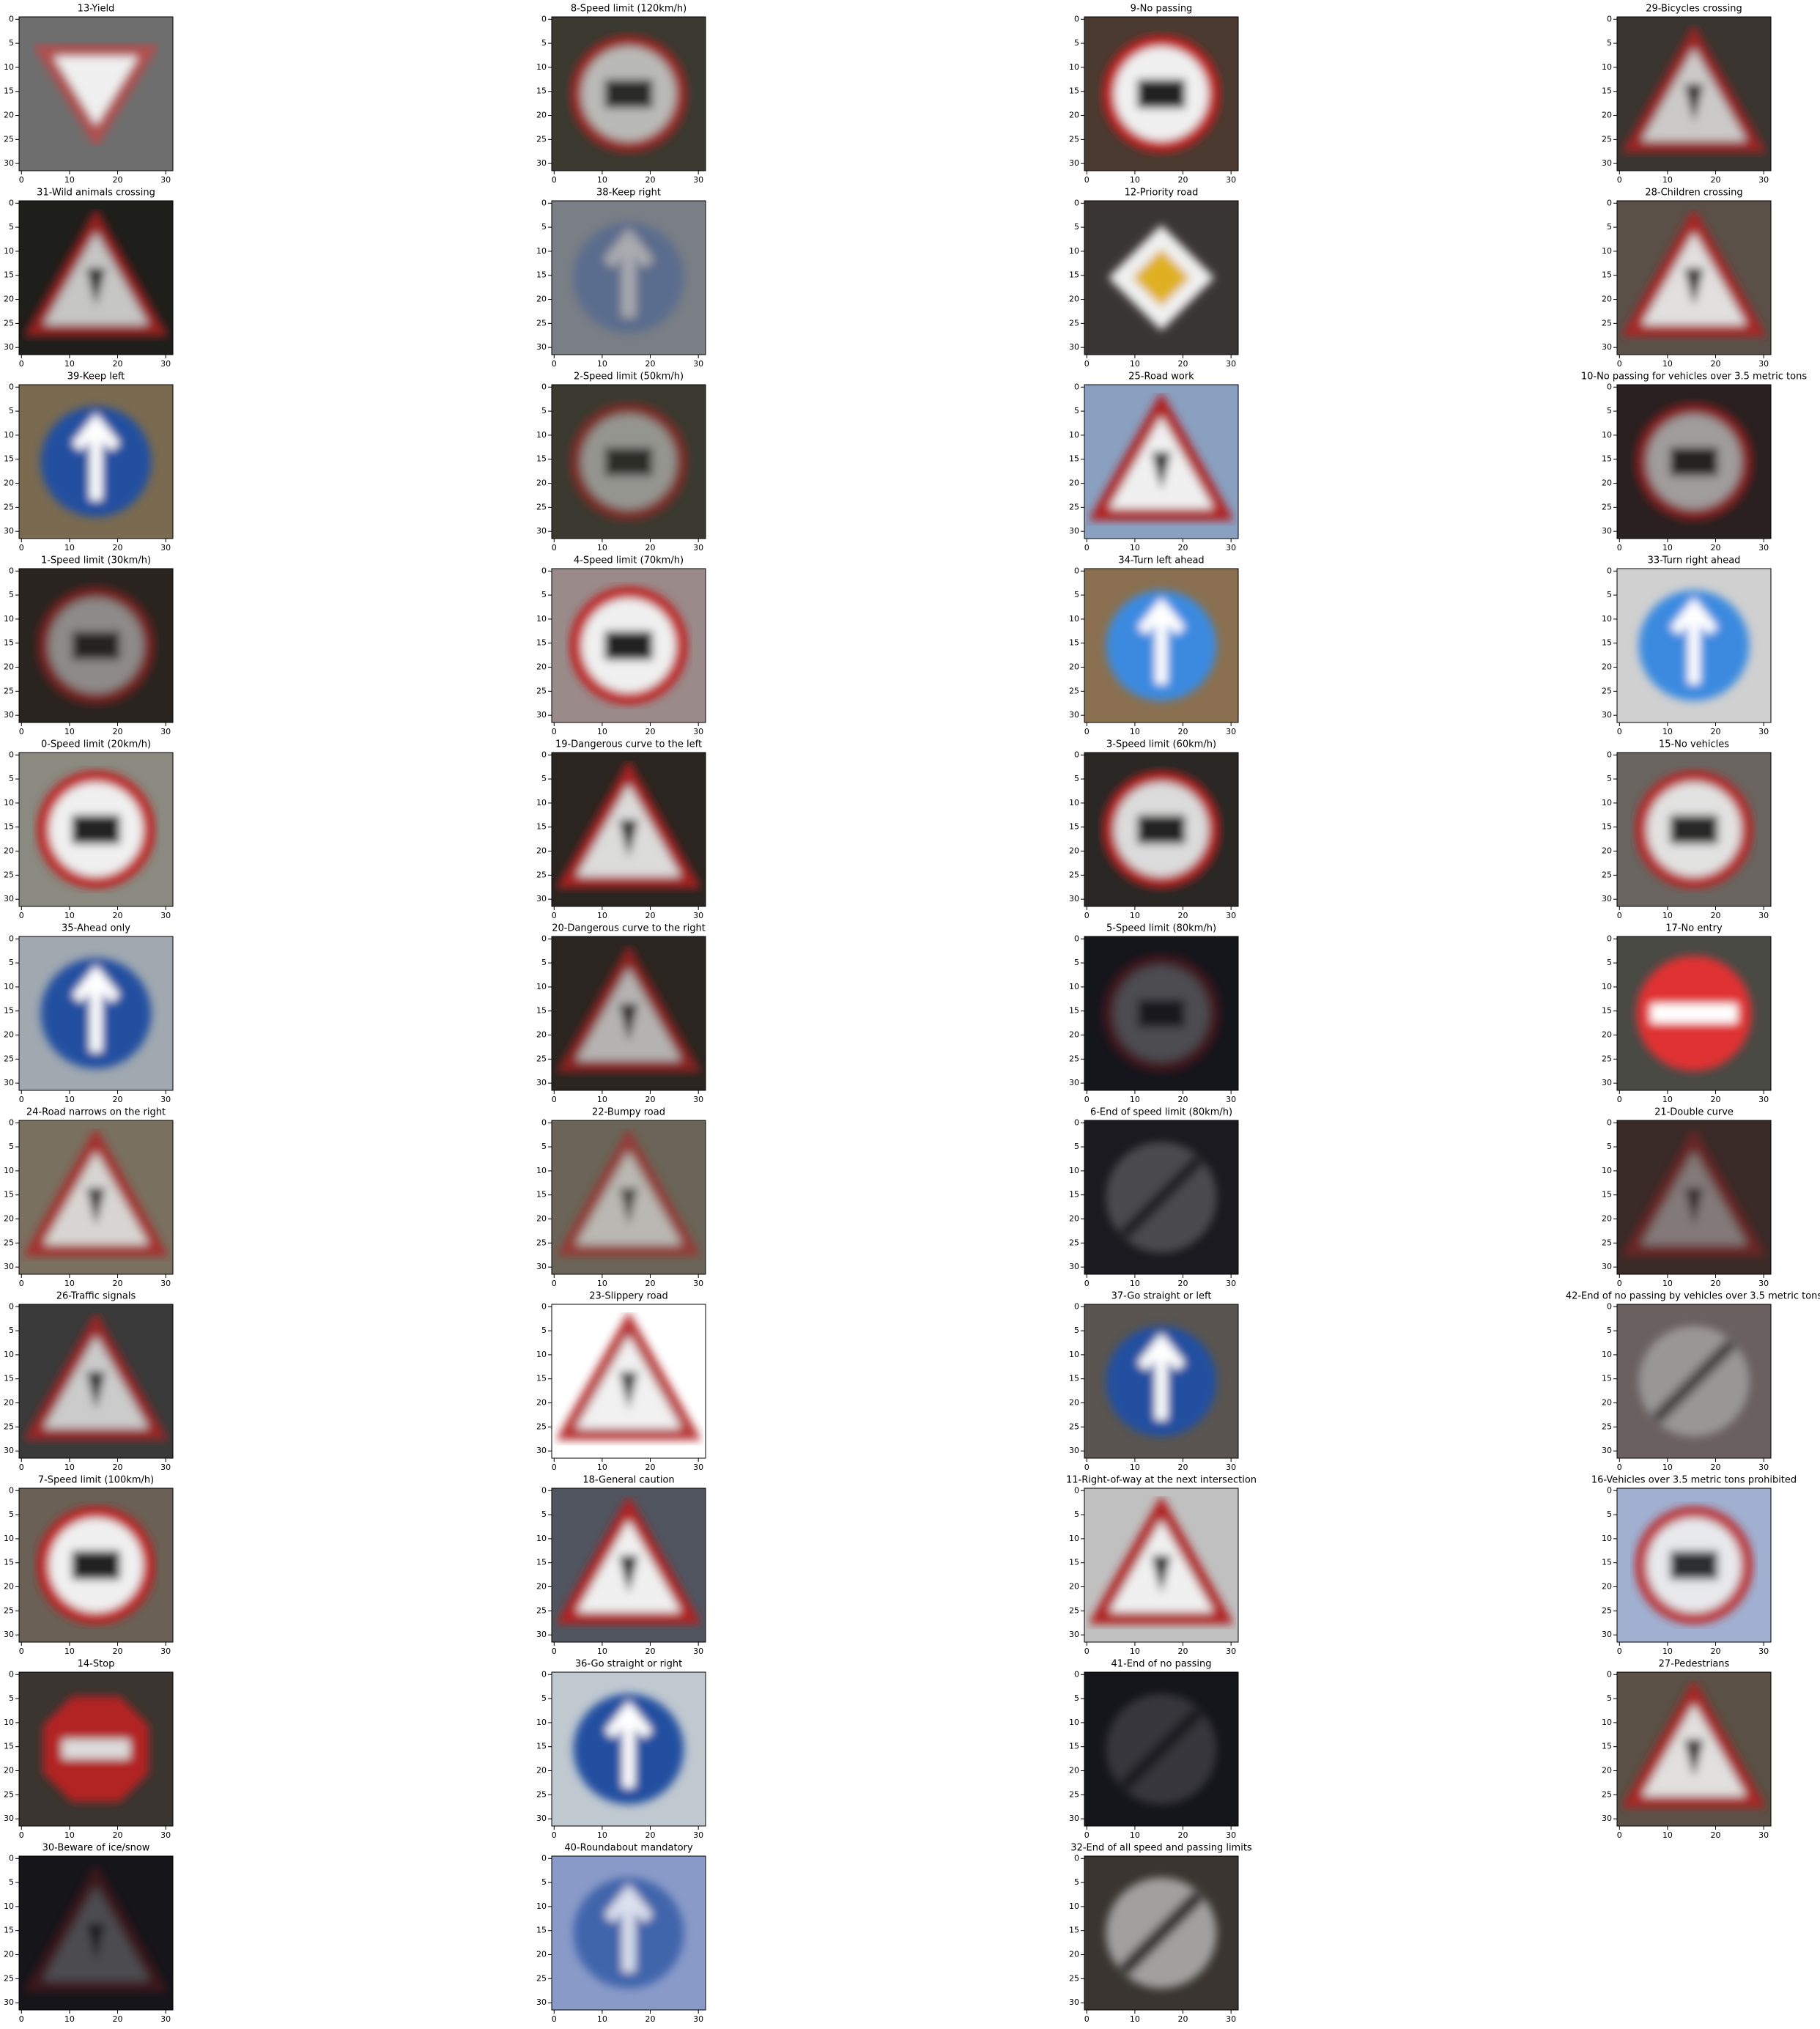 The width and height of the screenshot is (1820, 2029). I want to click on subplot-title: 35-Ahead only, so click(96, 928).